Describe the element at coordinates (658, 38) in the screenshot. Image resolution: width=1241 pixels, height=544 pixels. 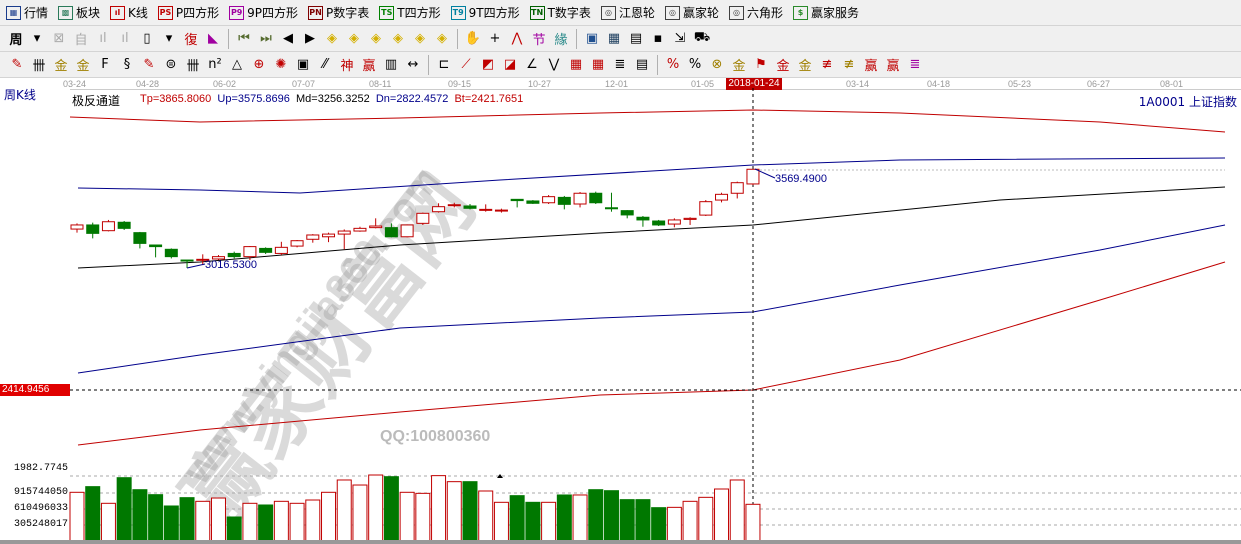
I see `save-icon: ▪` at that location.